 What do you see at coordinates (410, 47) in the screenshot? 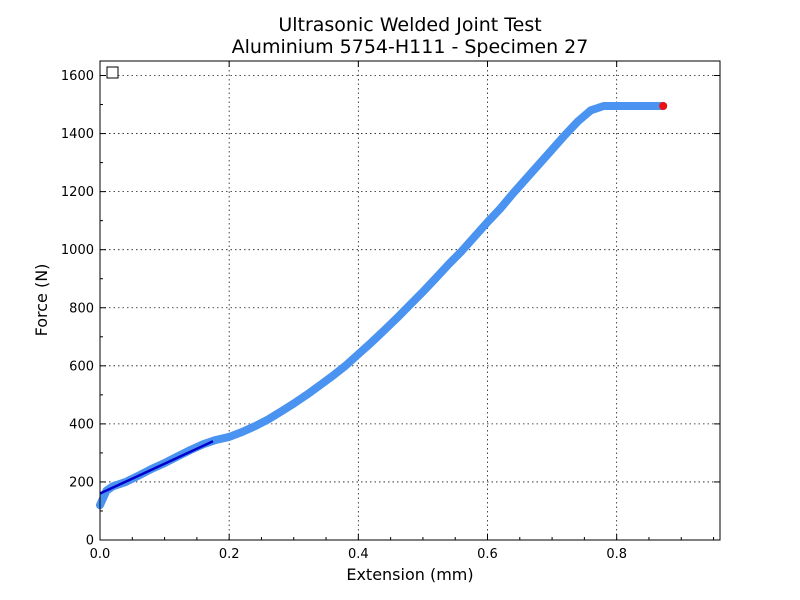
I see `chart-subtitle: Aluminium 5754-H111 - Specimen 27` at bounding box center [410, 47].